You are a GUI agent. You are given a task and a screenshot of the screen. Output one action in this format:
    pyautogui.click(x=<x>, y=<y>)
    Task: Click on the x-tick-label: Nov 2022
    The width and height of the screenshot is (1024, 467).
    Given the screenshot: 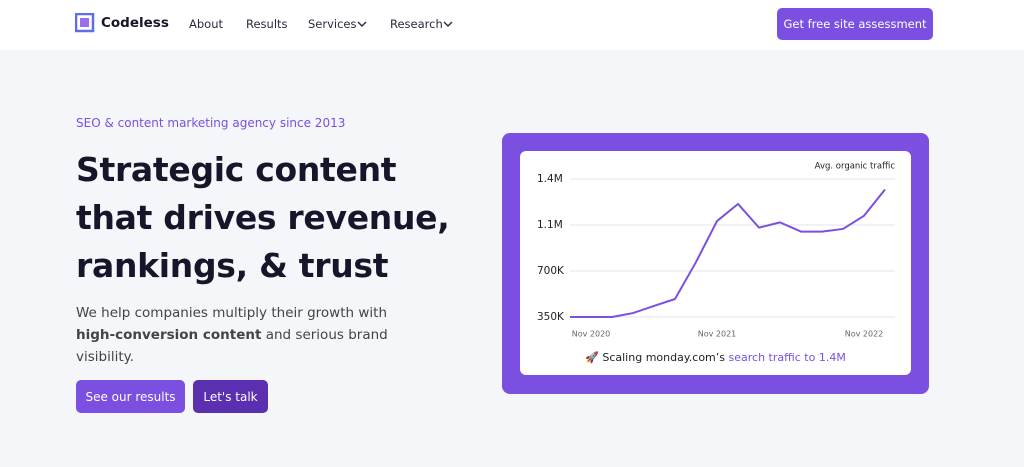 What is the action you would take?
    pyautogui.click(x=864, y=334)
    